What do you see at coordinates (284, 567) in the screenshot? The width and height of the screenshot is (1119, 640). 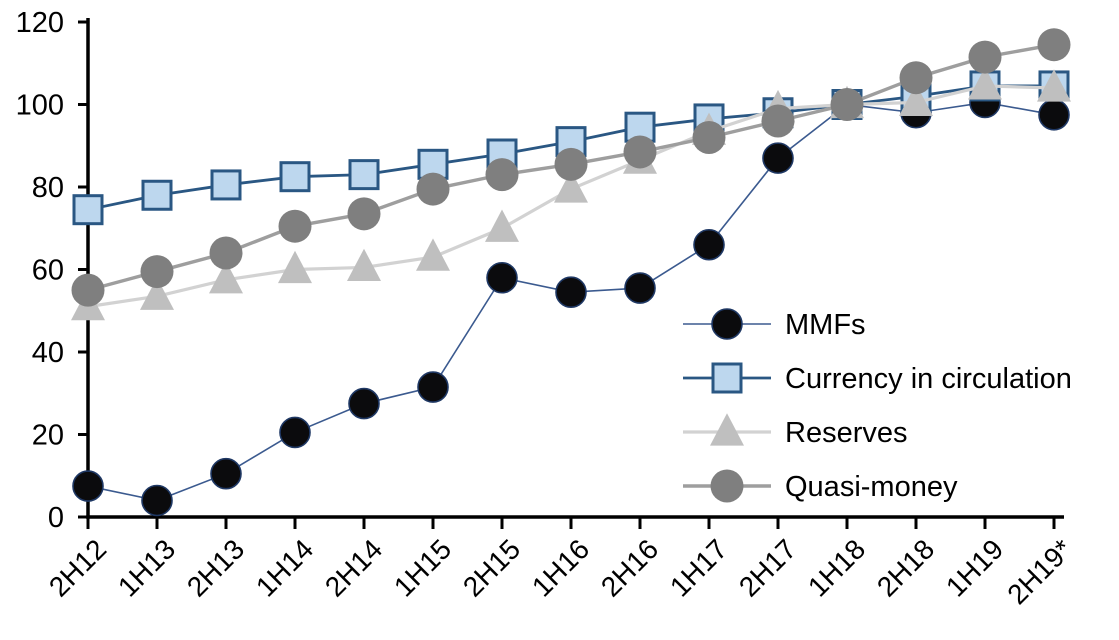 I see `x-tick-label: 1H14` at bounding box center [284, 567].